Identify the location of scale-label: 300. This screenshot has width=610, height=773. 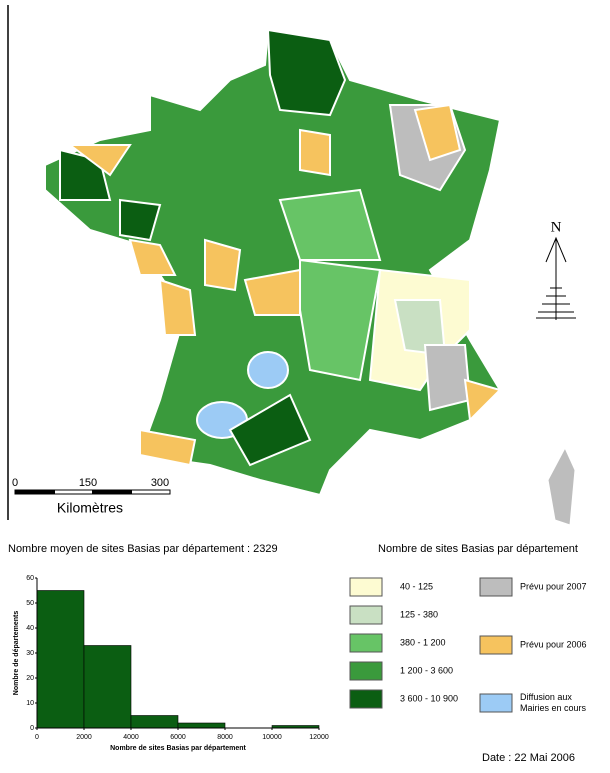
(160, 483).